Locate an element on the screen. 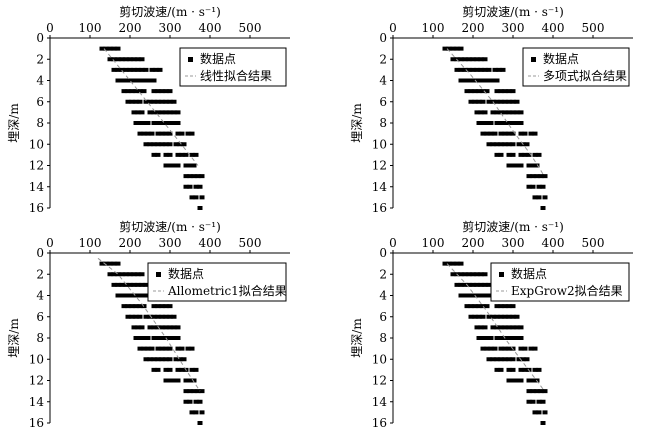 The height and width of the screenshot is (436, 666). x-tick-label: 300 is located at coordinates (170, 243).